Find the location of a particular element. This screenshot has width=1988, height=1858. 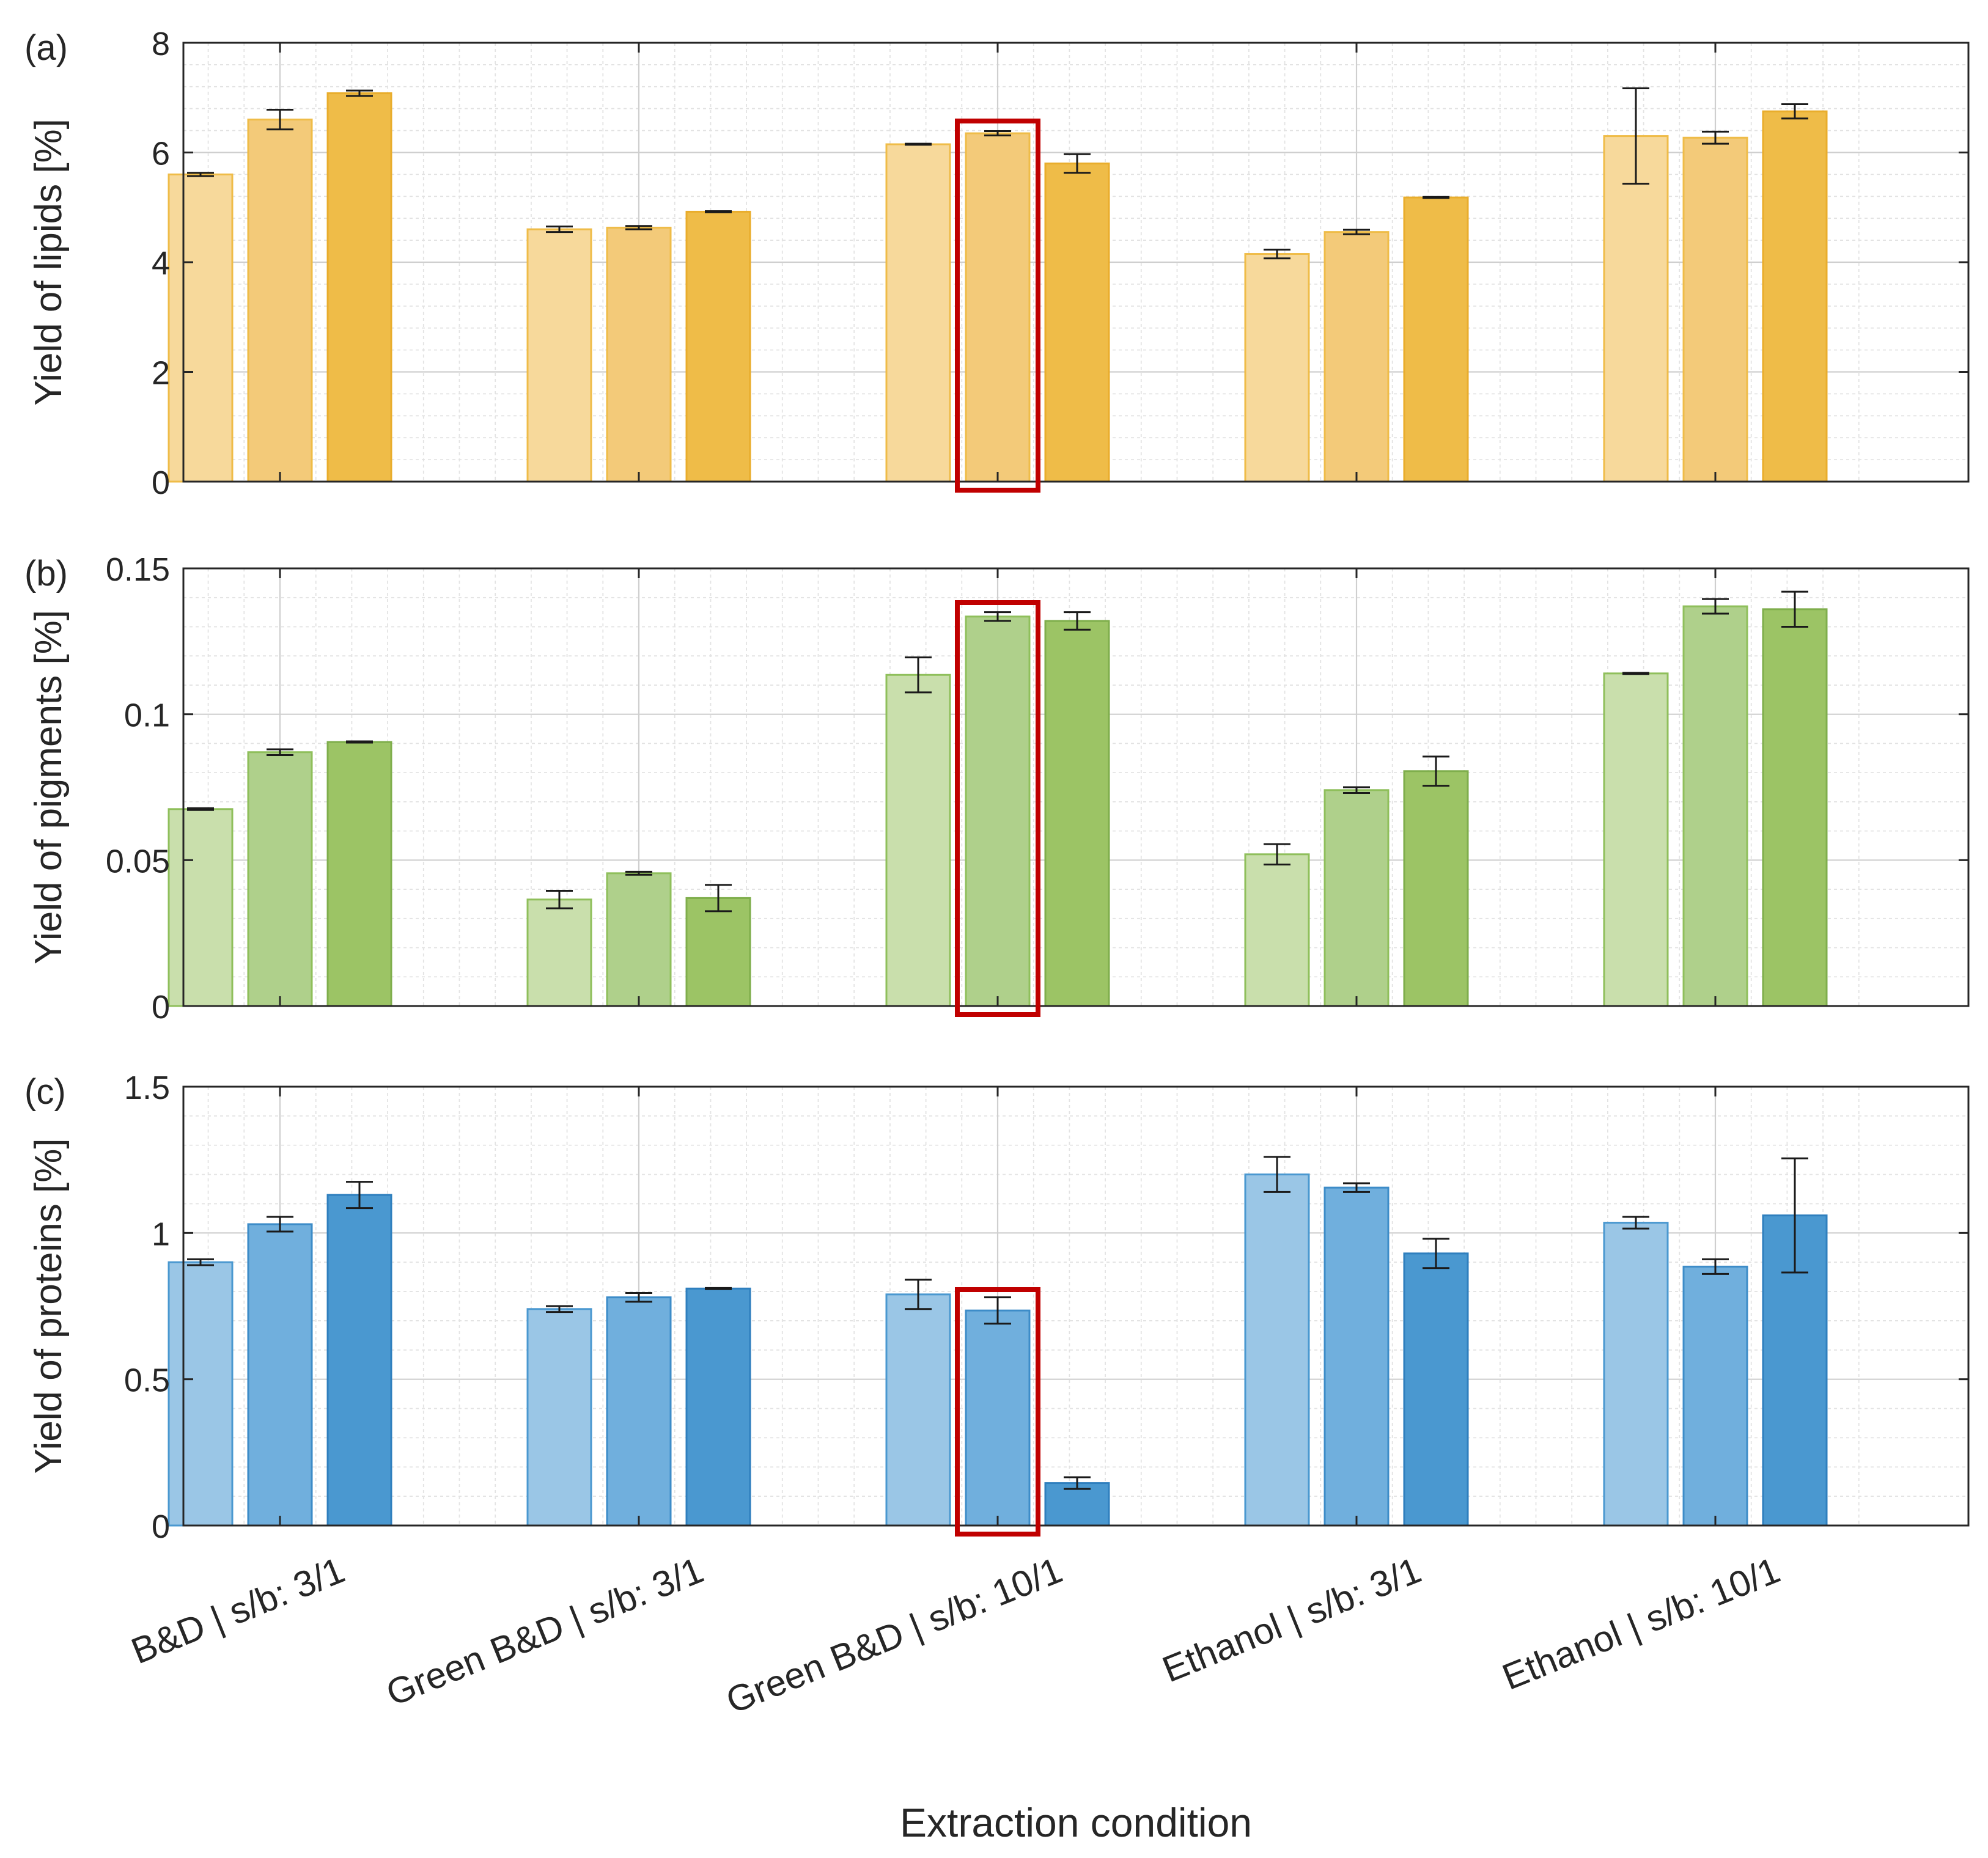

y-tick-label: 8 is located at coordinates (161, 44).